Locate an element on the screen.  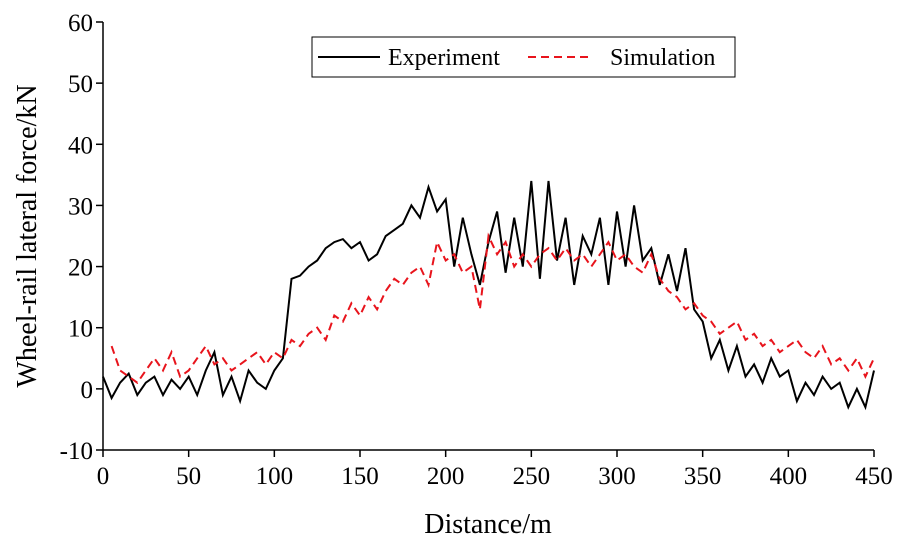
y-tick-label: 20 is located at coordinates (80, 268).